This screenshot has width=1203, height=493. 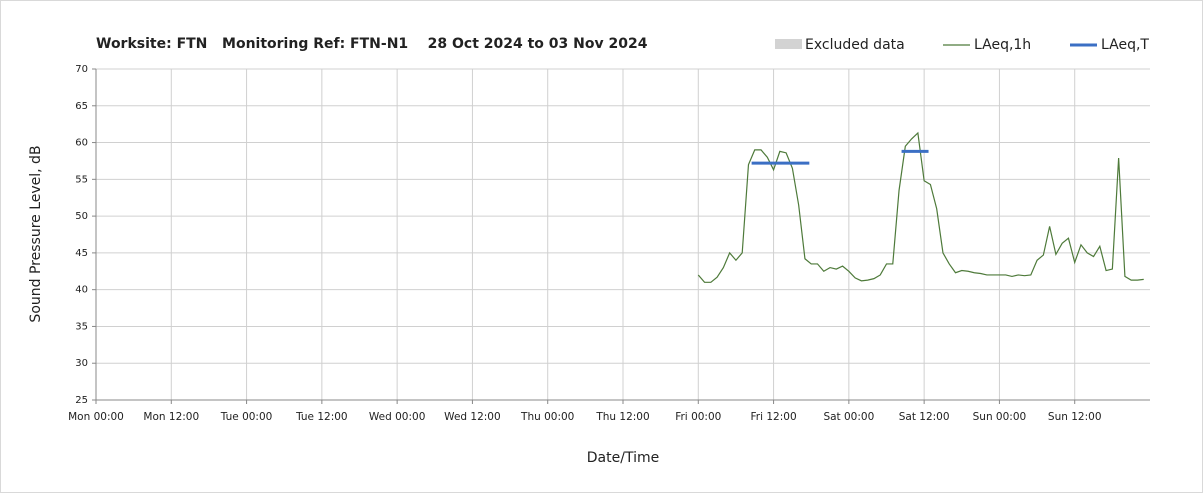 I want to click on y-tick-label: 30, so click(x=81, y=363).